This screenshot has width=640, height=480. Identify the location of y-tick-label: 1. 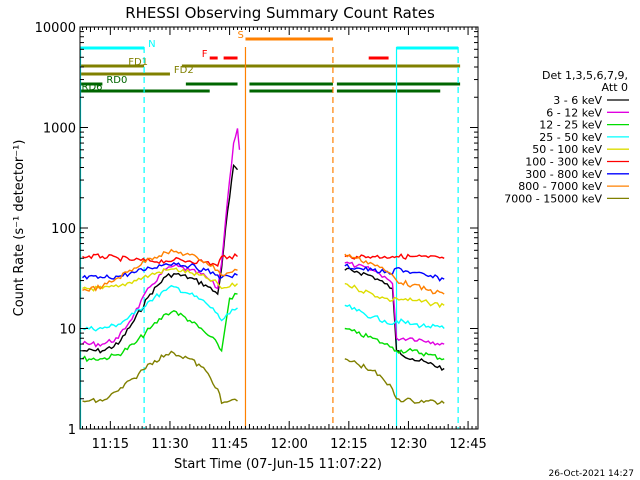
(72, 430).